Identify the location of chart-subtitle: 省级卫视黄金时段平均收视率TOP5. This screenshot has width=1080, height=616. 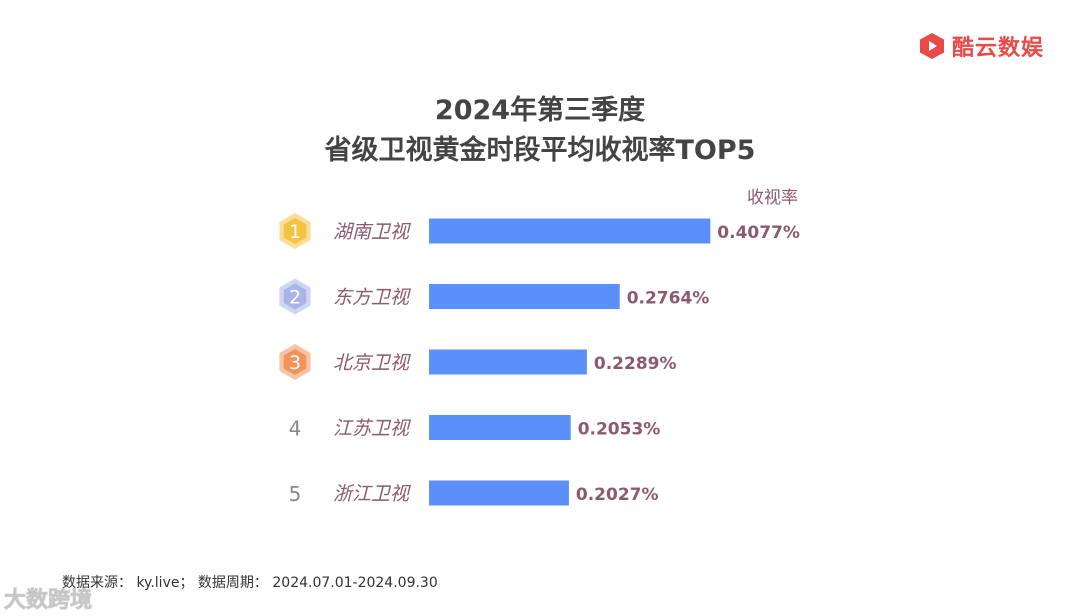
(540, 150).